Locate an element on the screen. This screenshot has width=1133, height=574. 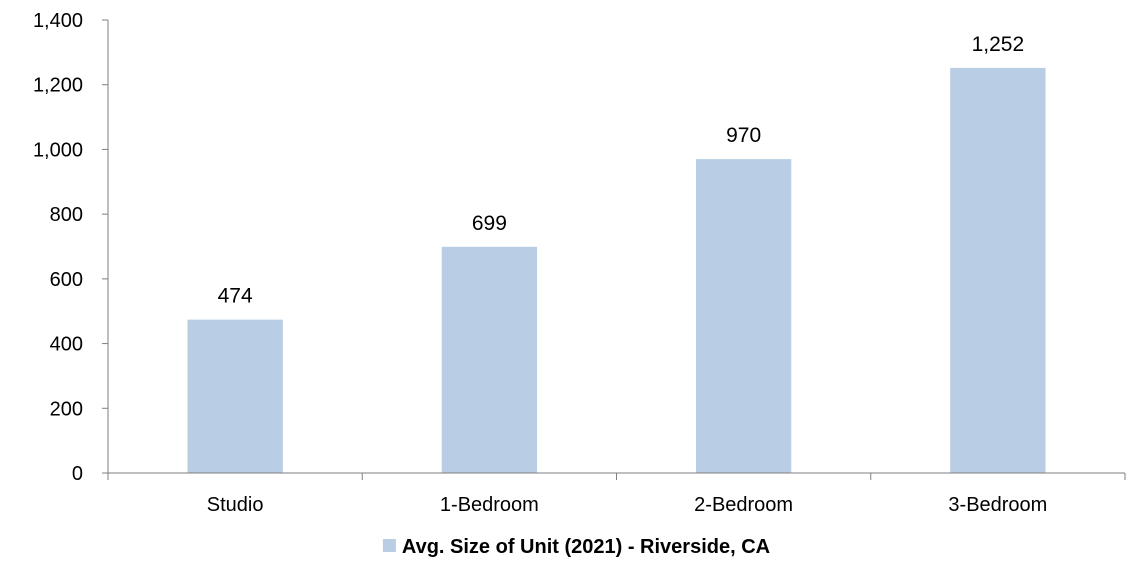
x-tick-label: 3-Bedroom is located at coordinates (997, 505).